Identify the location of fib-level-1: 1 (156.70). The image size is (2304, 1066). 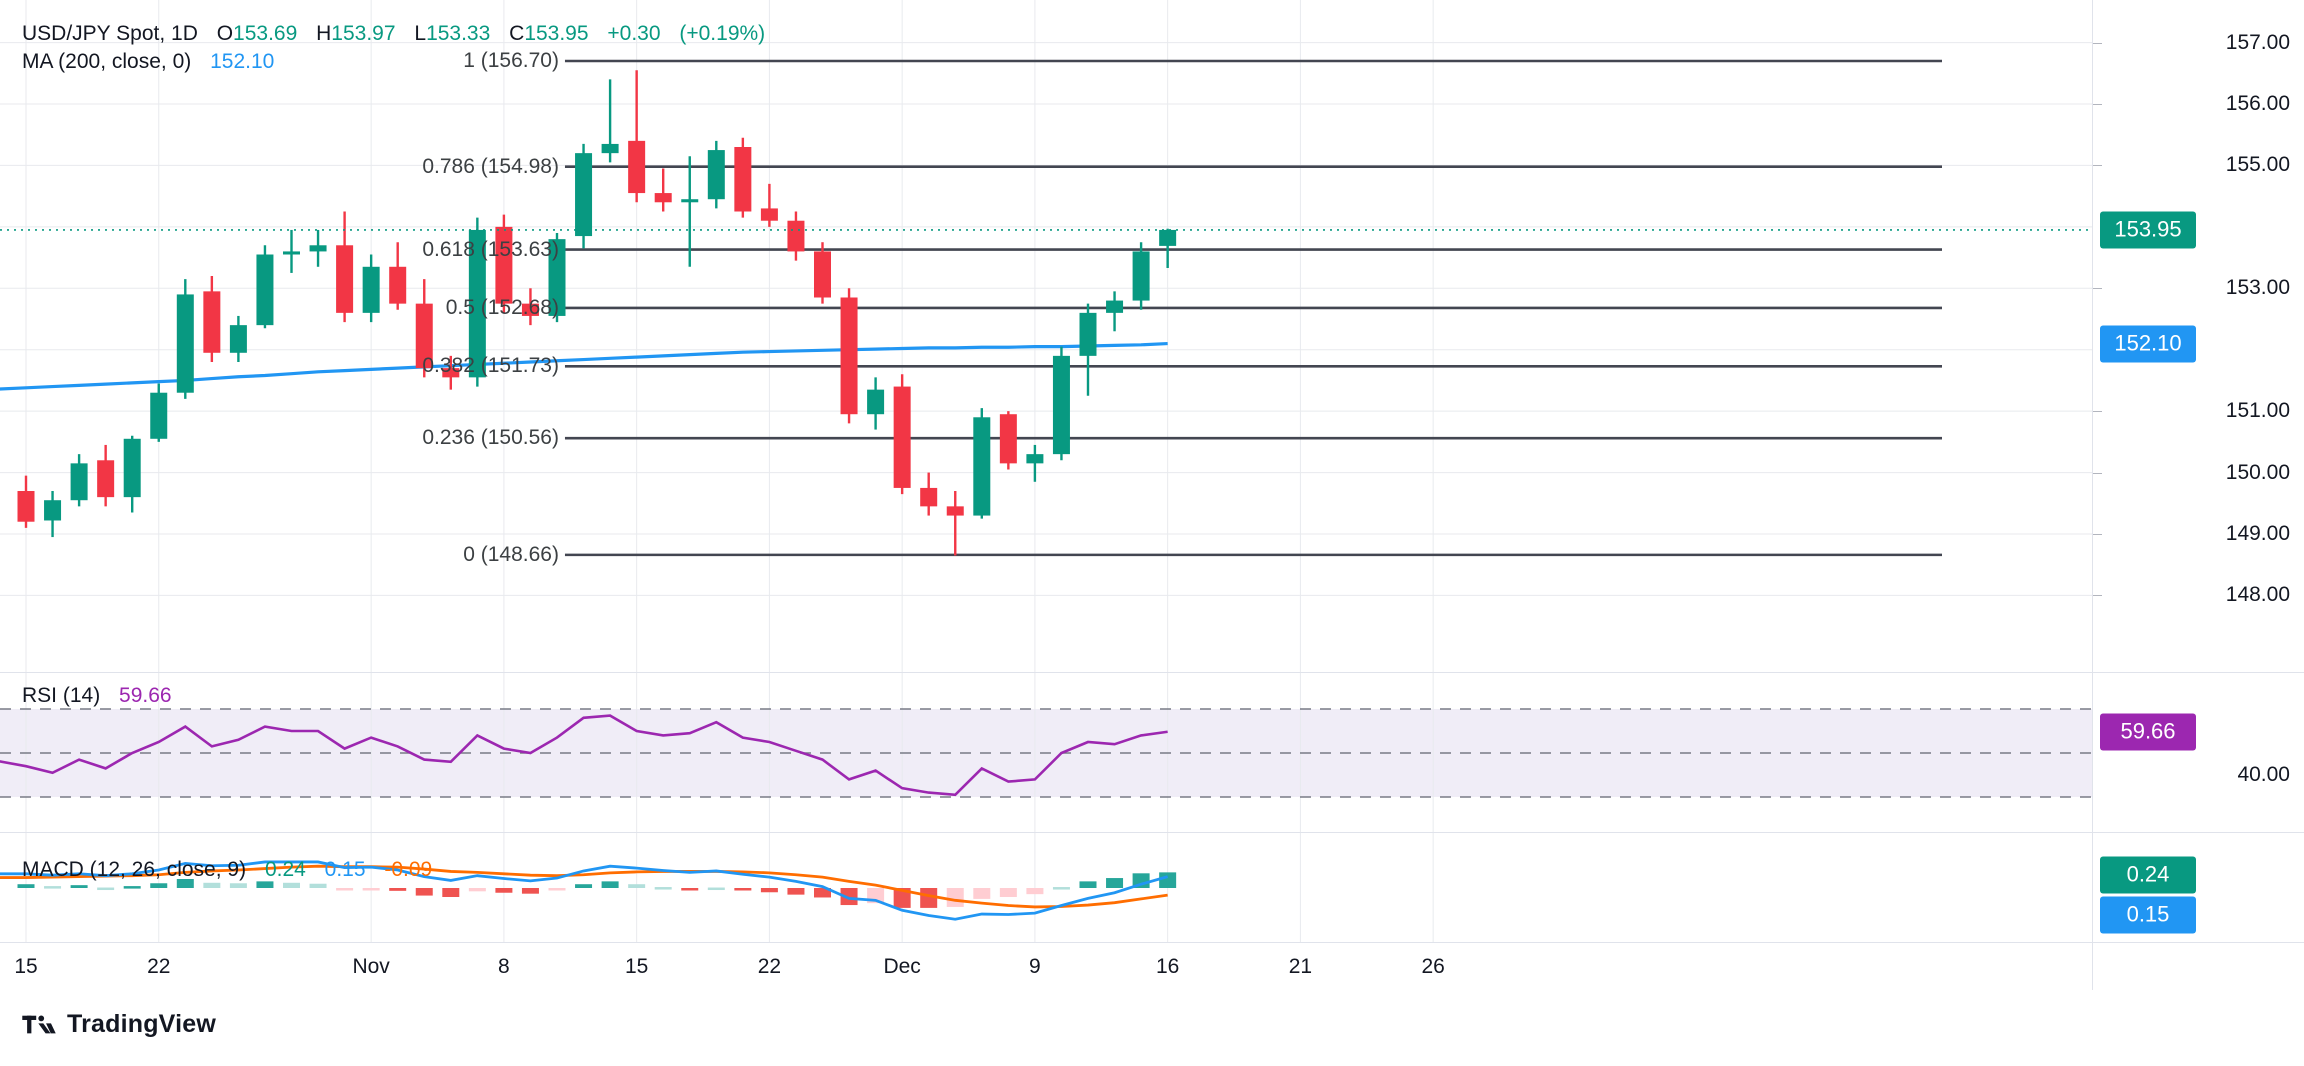
(511, 60).